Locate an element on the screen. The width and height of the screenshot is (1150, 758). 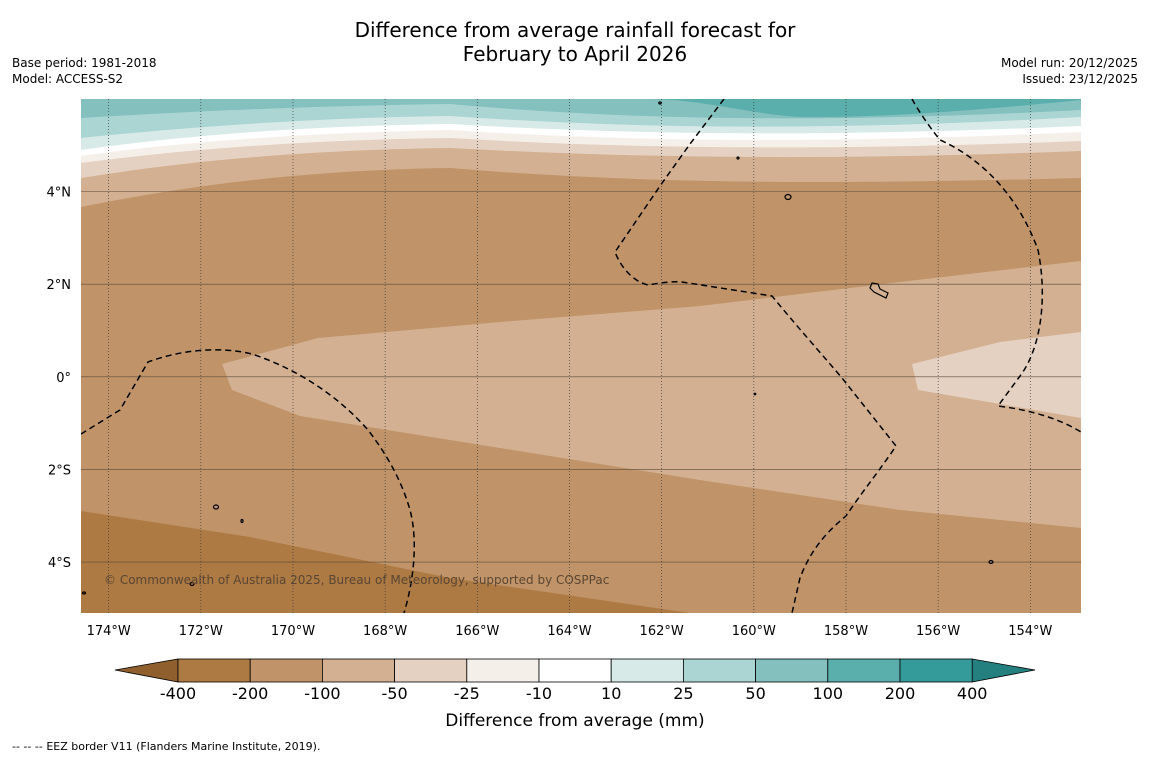
colorbar-tick-label: 50 is located at coordinates (755, 693).